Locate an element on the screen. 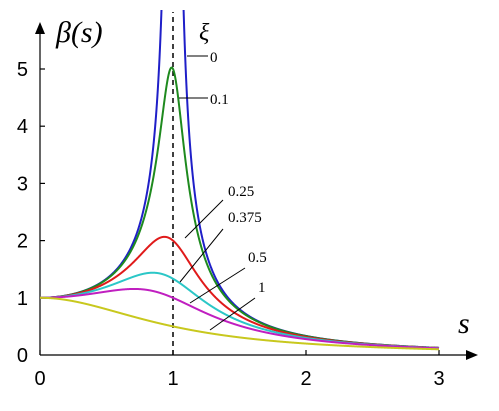 This screenshot has height=411, width=499. leader-xi-0.25 is located at coordinates (204, 219).